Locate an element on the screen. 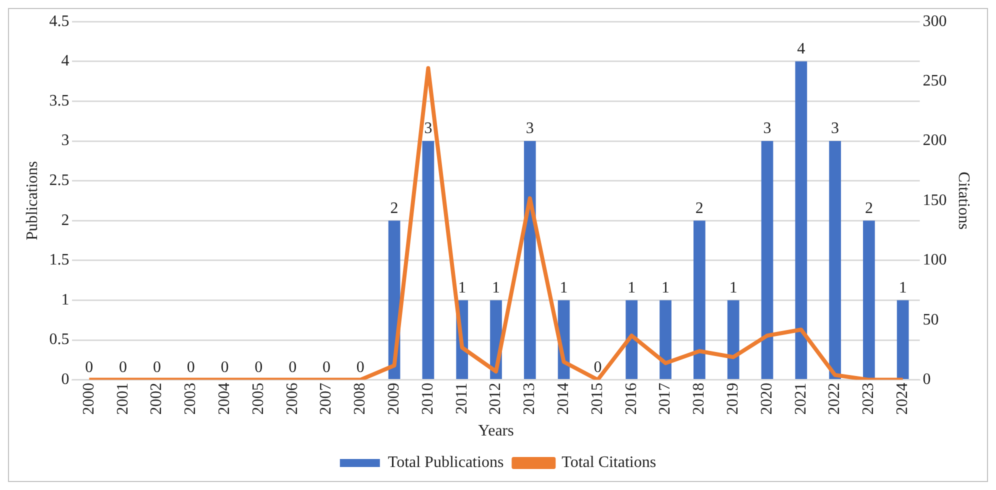 The height and width of the screenshot is (490, 996). x-tick-label: 2014 is located at coordinates (563, 398).